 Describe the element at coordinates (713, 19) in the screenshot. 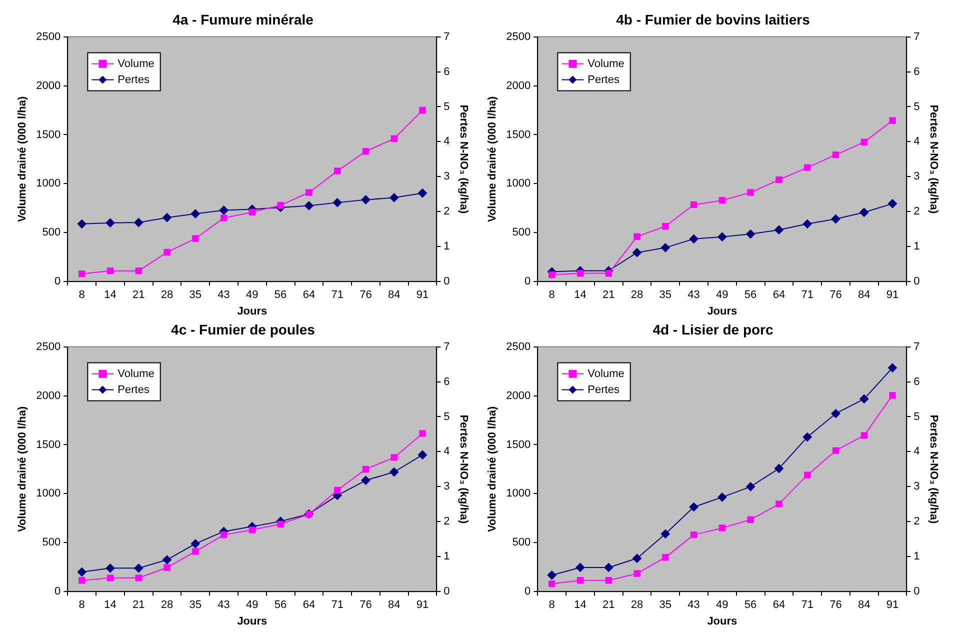

I see `chart-title: 4b - Fumier de bovins laitiers` at that location.